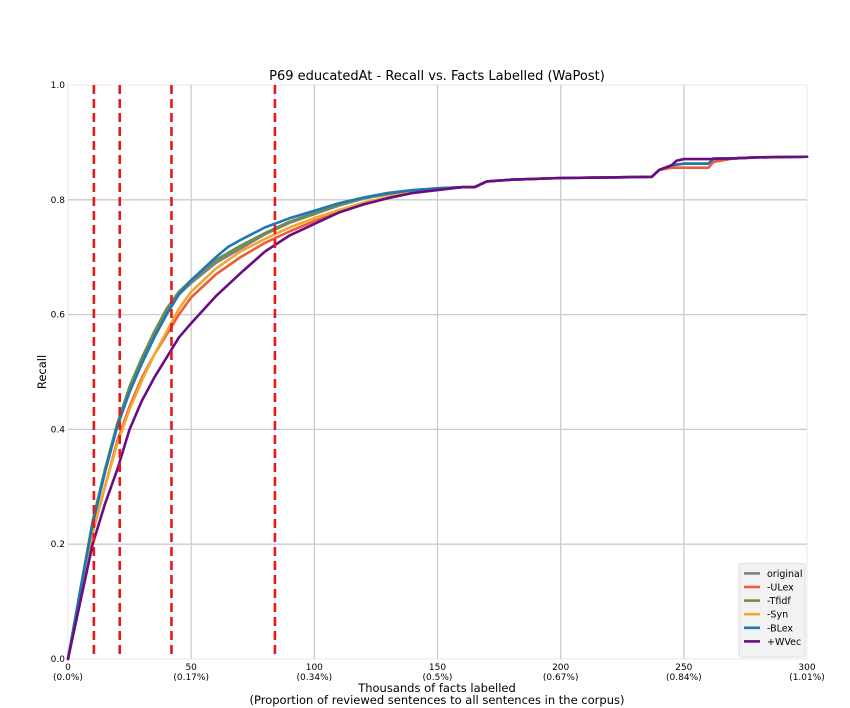 This screenshot has width=850, height=708. What do you see at coordinates (315, 678) in the screenshot?
I see `x-tick-sublabel: (0.34%)` at bounding box center [315, 678].